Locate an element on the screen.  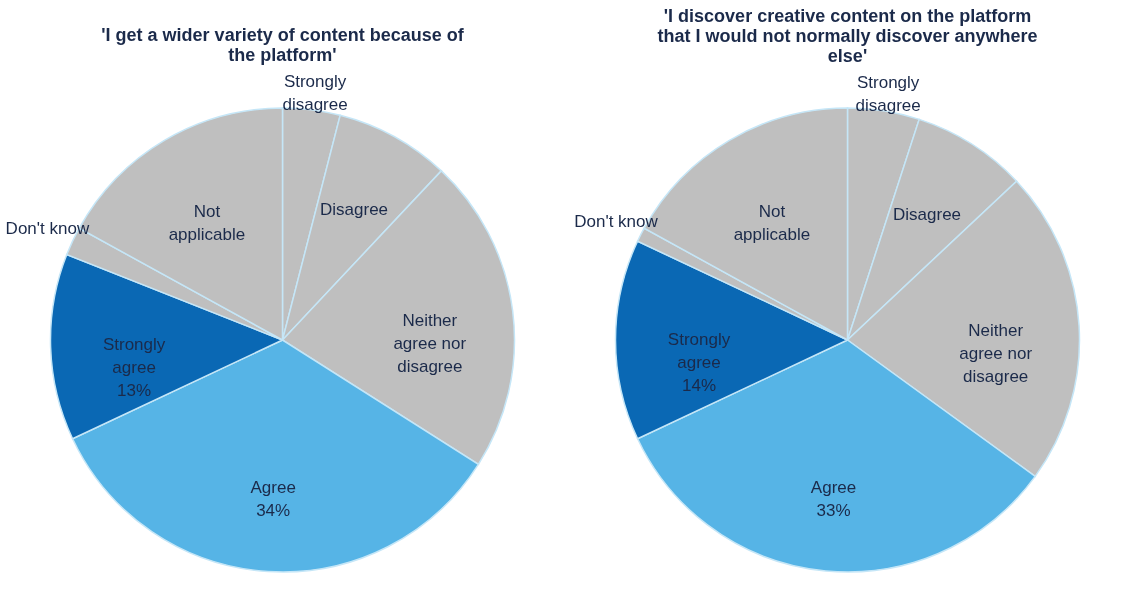
data-label: 34% is located at coordinates (273, 511).